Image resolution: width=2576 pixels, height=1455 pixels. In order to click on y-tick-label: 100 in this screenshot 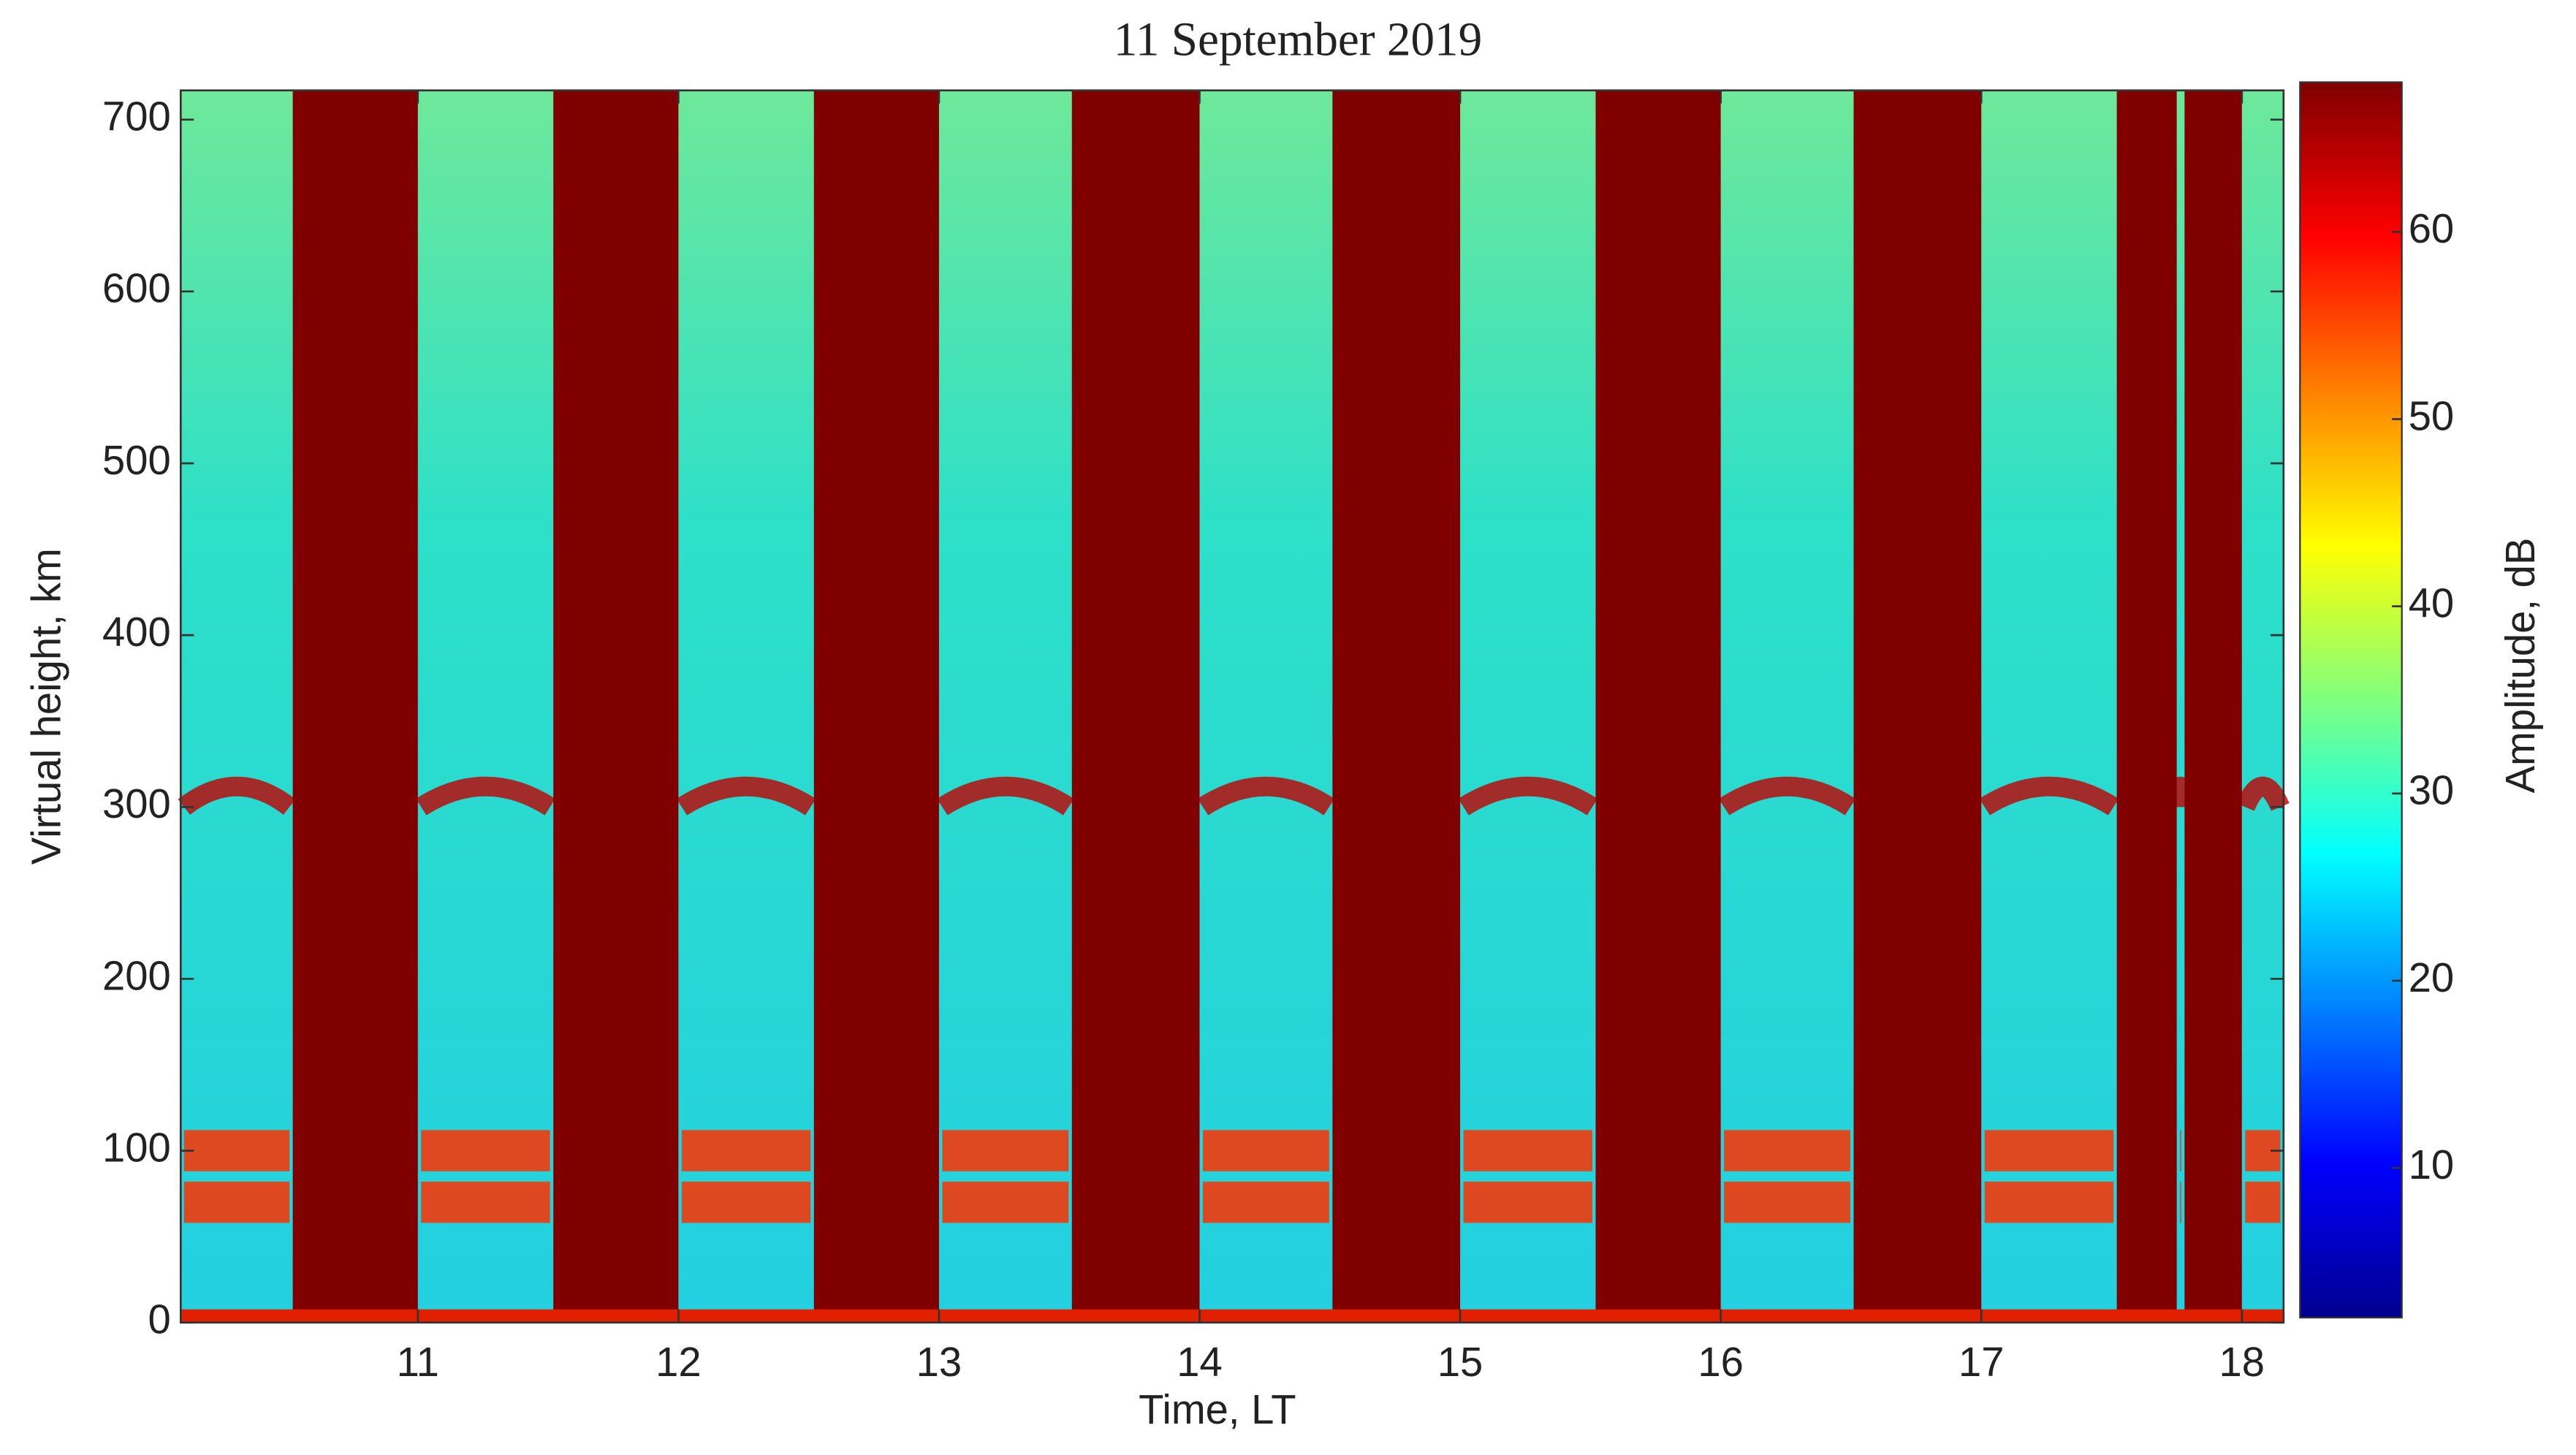, I will do `click(136, 1147)`.